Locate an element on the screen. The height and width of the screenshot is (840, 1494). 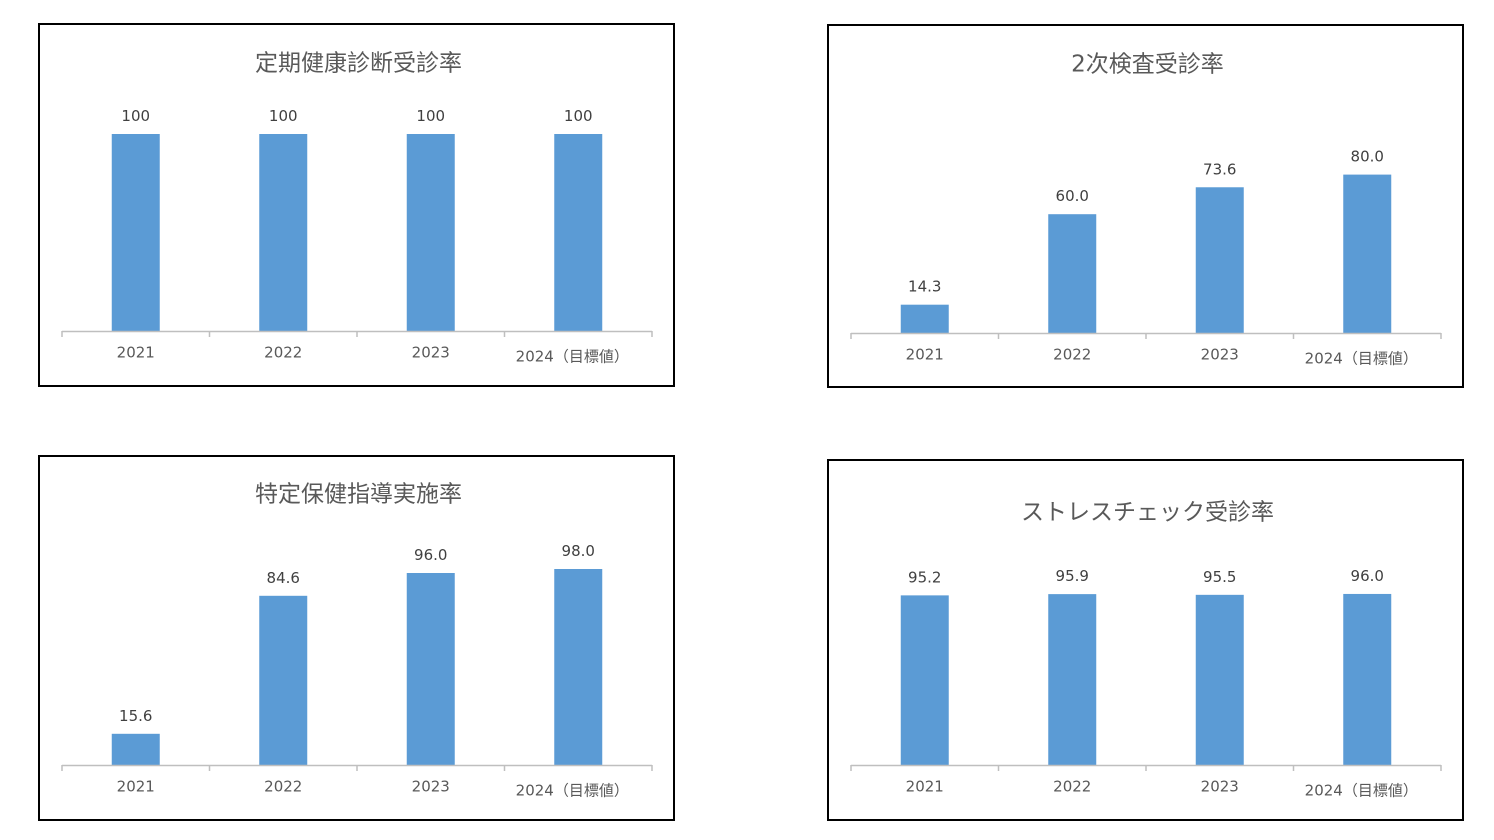
chart-title: ストレスチェック受診率 is located at coordinates (1147, 513).